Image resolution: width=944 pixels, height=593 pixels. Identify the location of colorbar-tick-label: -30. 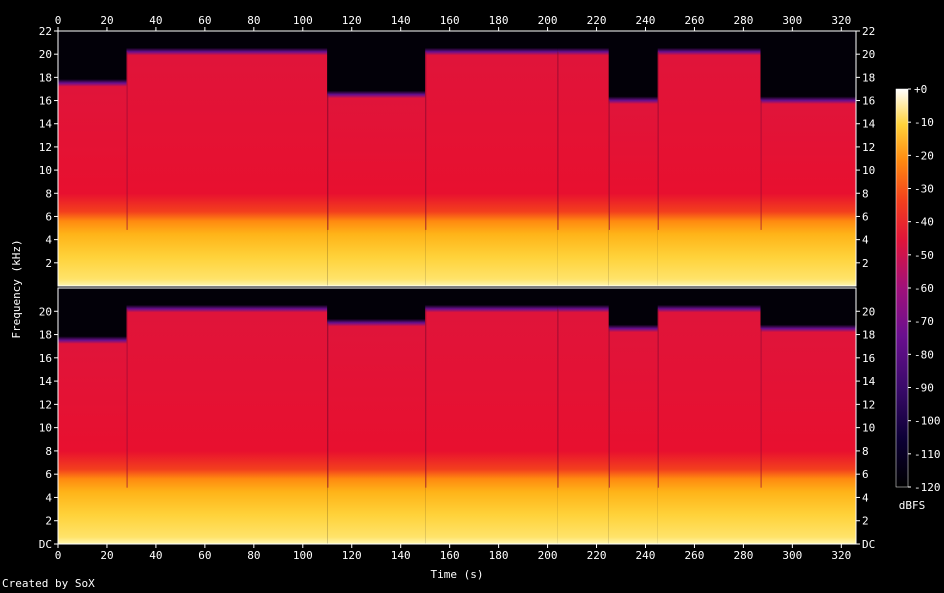
(924, 189).